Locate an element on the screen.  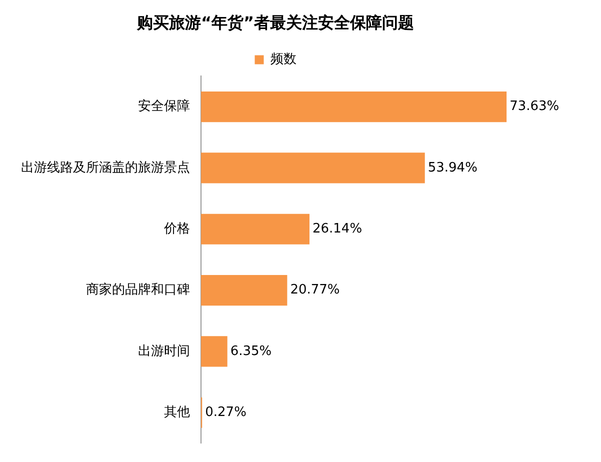
legend-label: 频数 is located at coordinates (283, 60).